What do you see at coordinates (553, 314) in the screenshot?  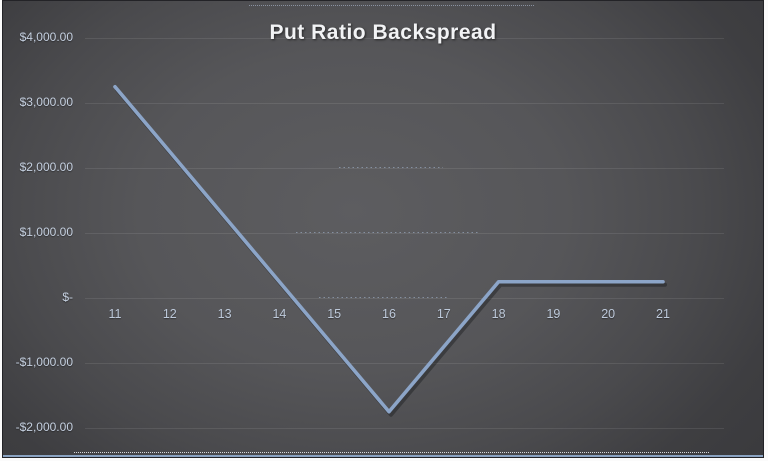 I see `x-axis-tick-label: 19` at bounding box center [553, 314].